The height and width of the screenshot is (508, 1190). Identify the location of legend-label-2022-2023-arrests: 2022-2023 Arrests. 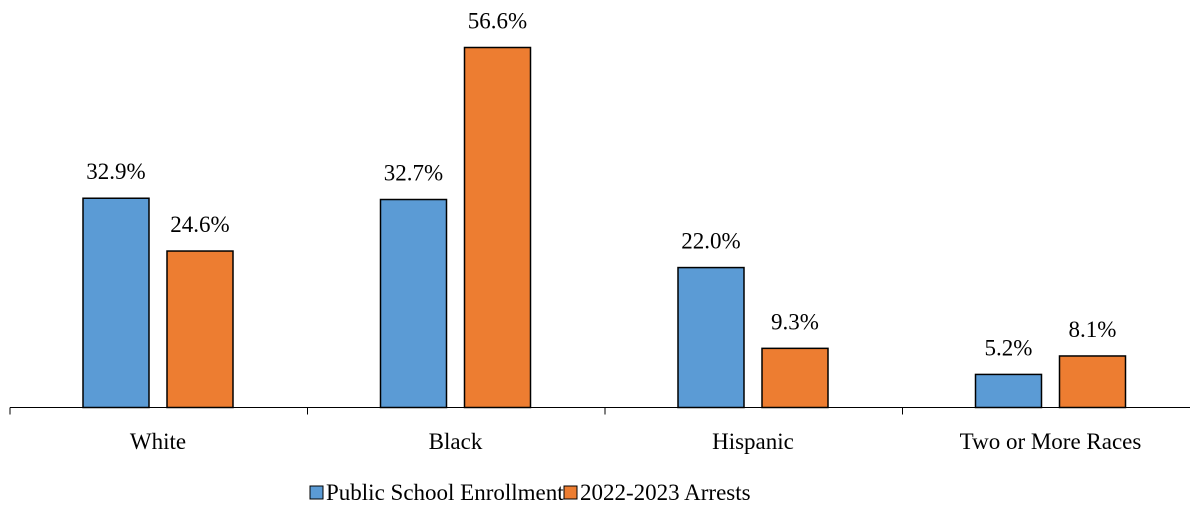
(665, 492).